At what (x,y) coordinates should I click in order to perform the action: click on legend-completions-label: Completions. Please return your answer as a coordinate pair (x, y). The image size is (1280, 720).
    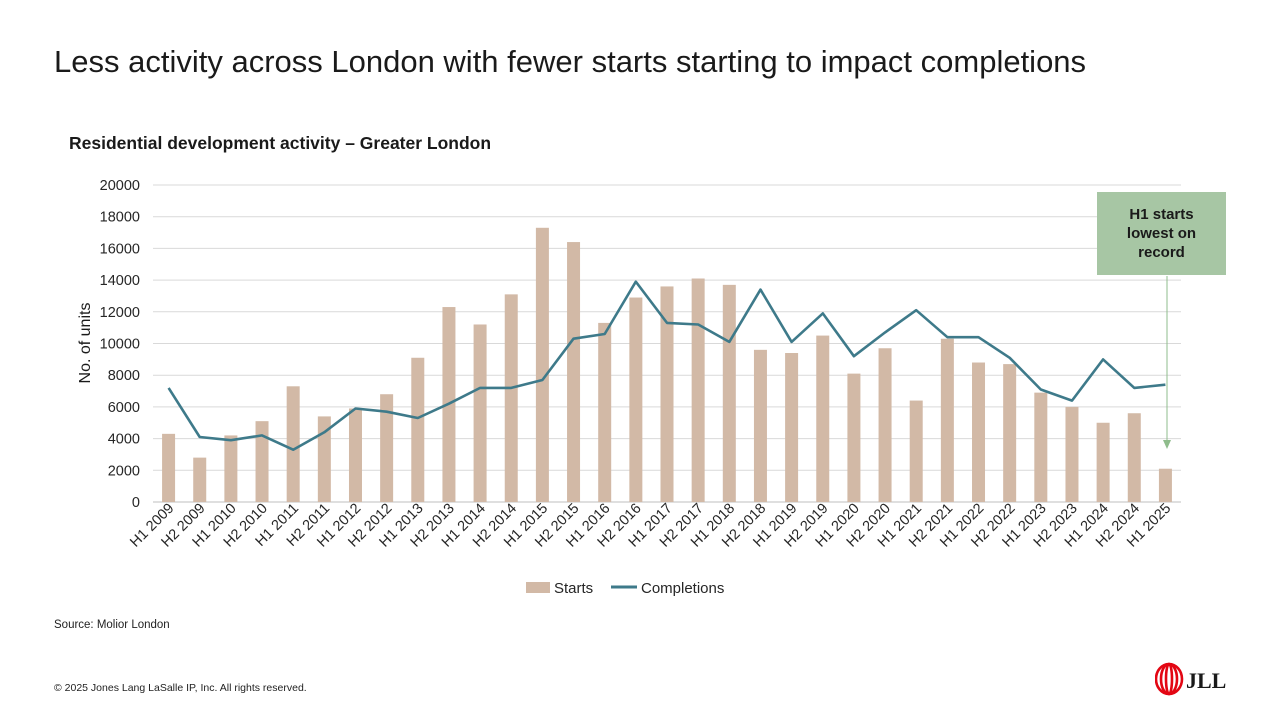
    Looking at the image, I should click on (682, 588).